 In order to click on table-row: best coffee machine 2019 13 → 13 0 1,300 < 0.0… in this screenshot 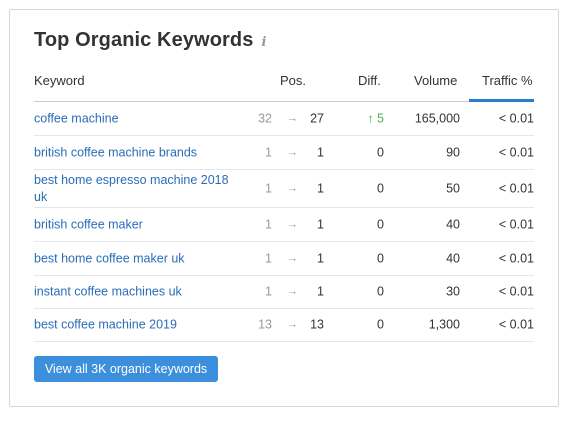, I will do `click(284, 325)`.